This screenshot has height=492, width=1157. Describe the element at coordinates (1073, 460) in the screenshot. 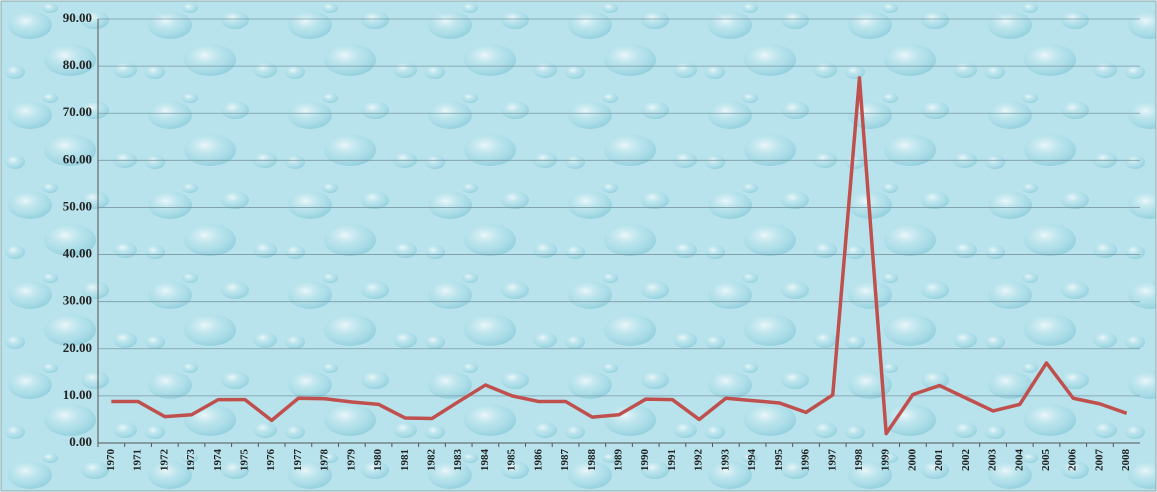

I see `x-tick-label: 2006` at that location.